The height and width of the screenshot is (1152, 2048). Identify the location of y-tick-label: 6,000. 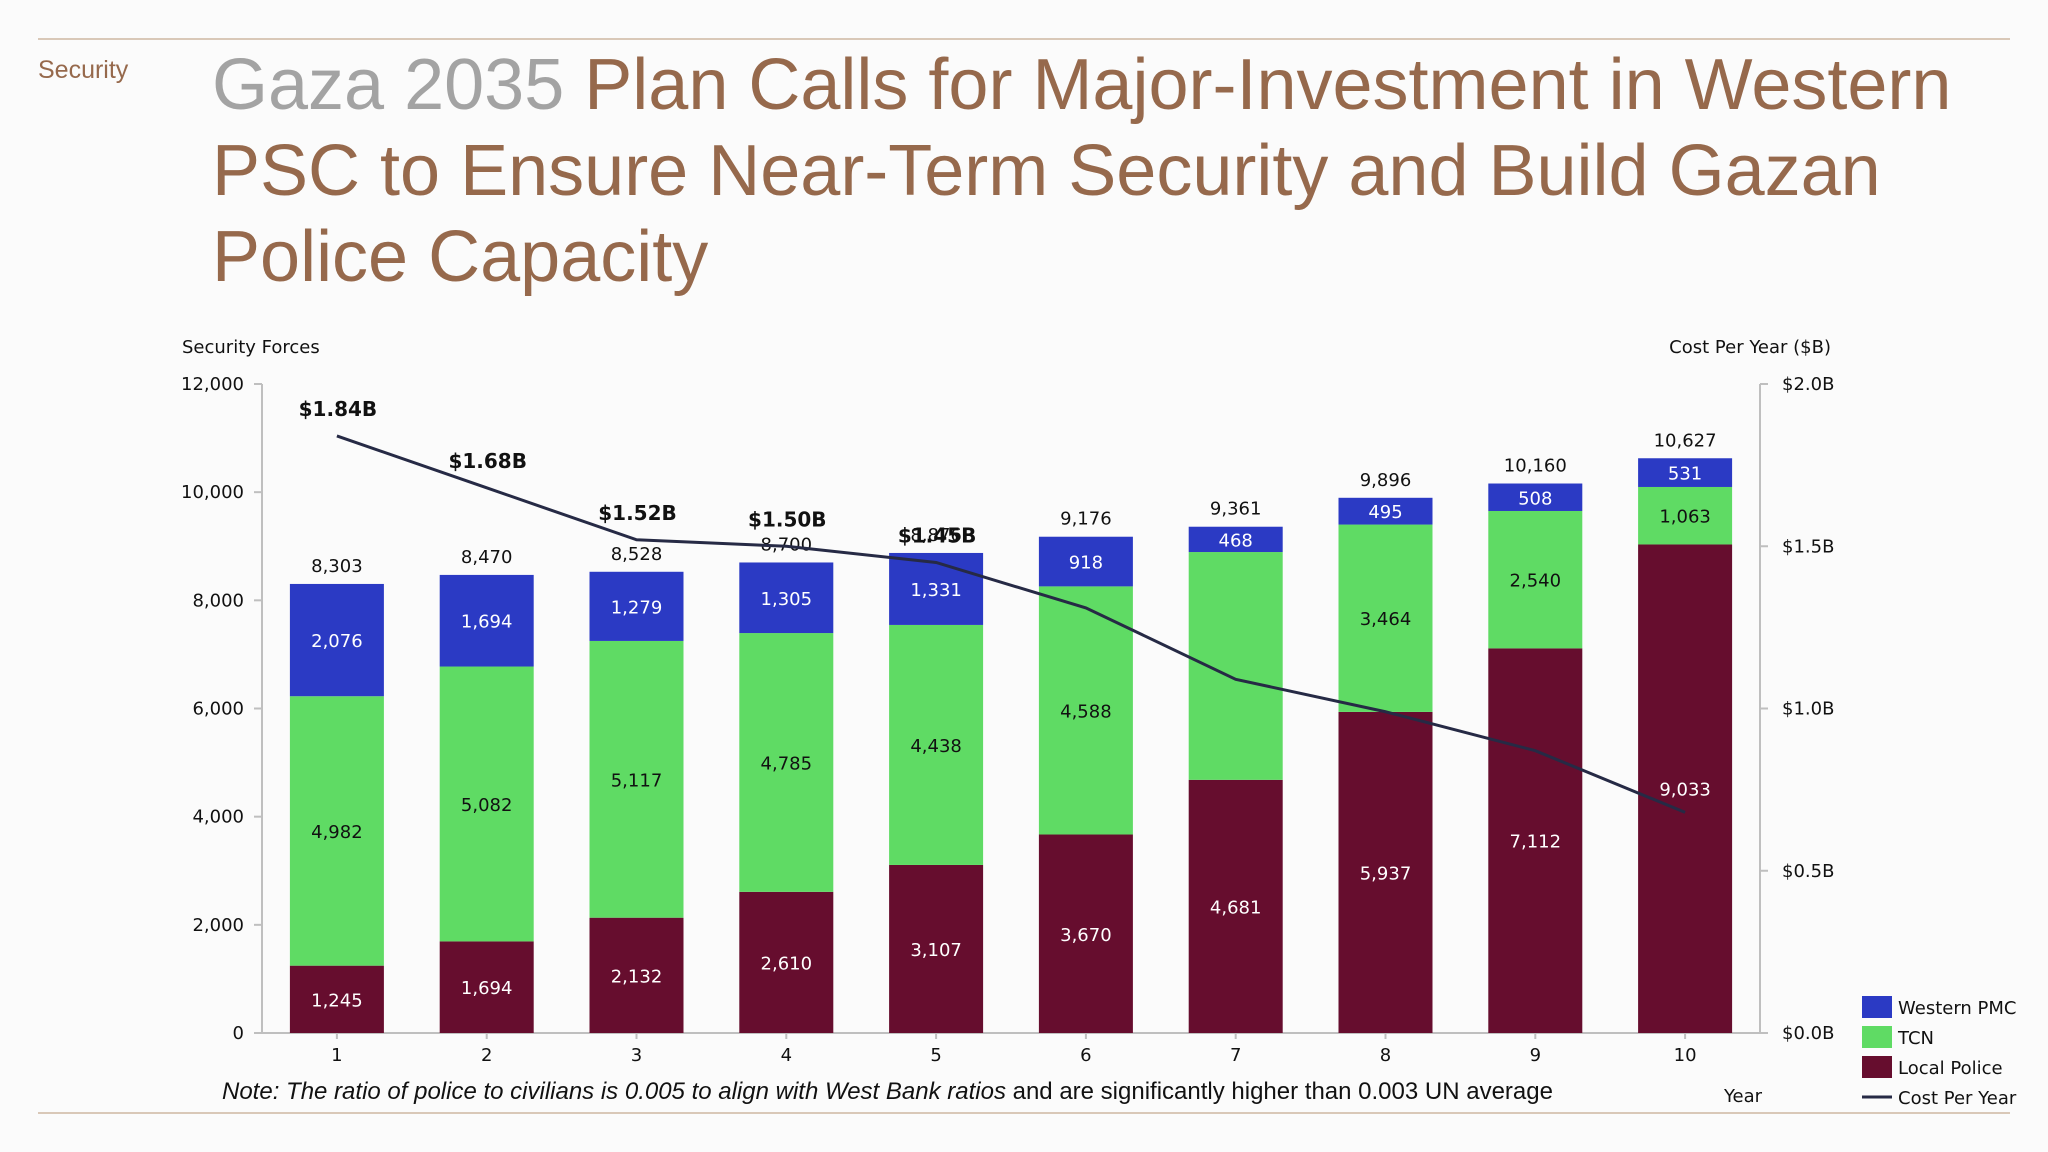
(218, 709).